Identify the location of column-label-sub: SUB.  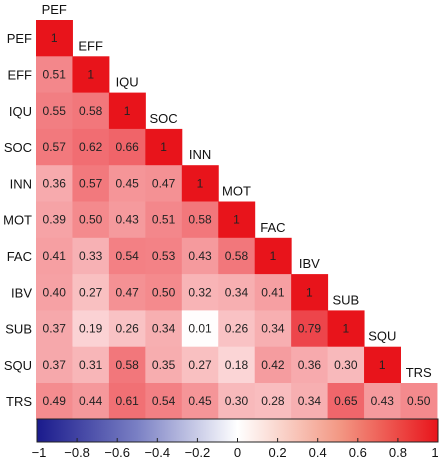
(345, 299).